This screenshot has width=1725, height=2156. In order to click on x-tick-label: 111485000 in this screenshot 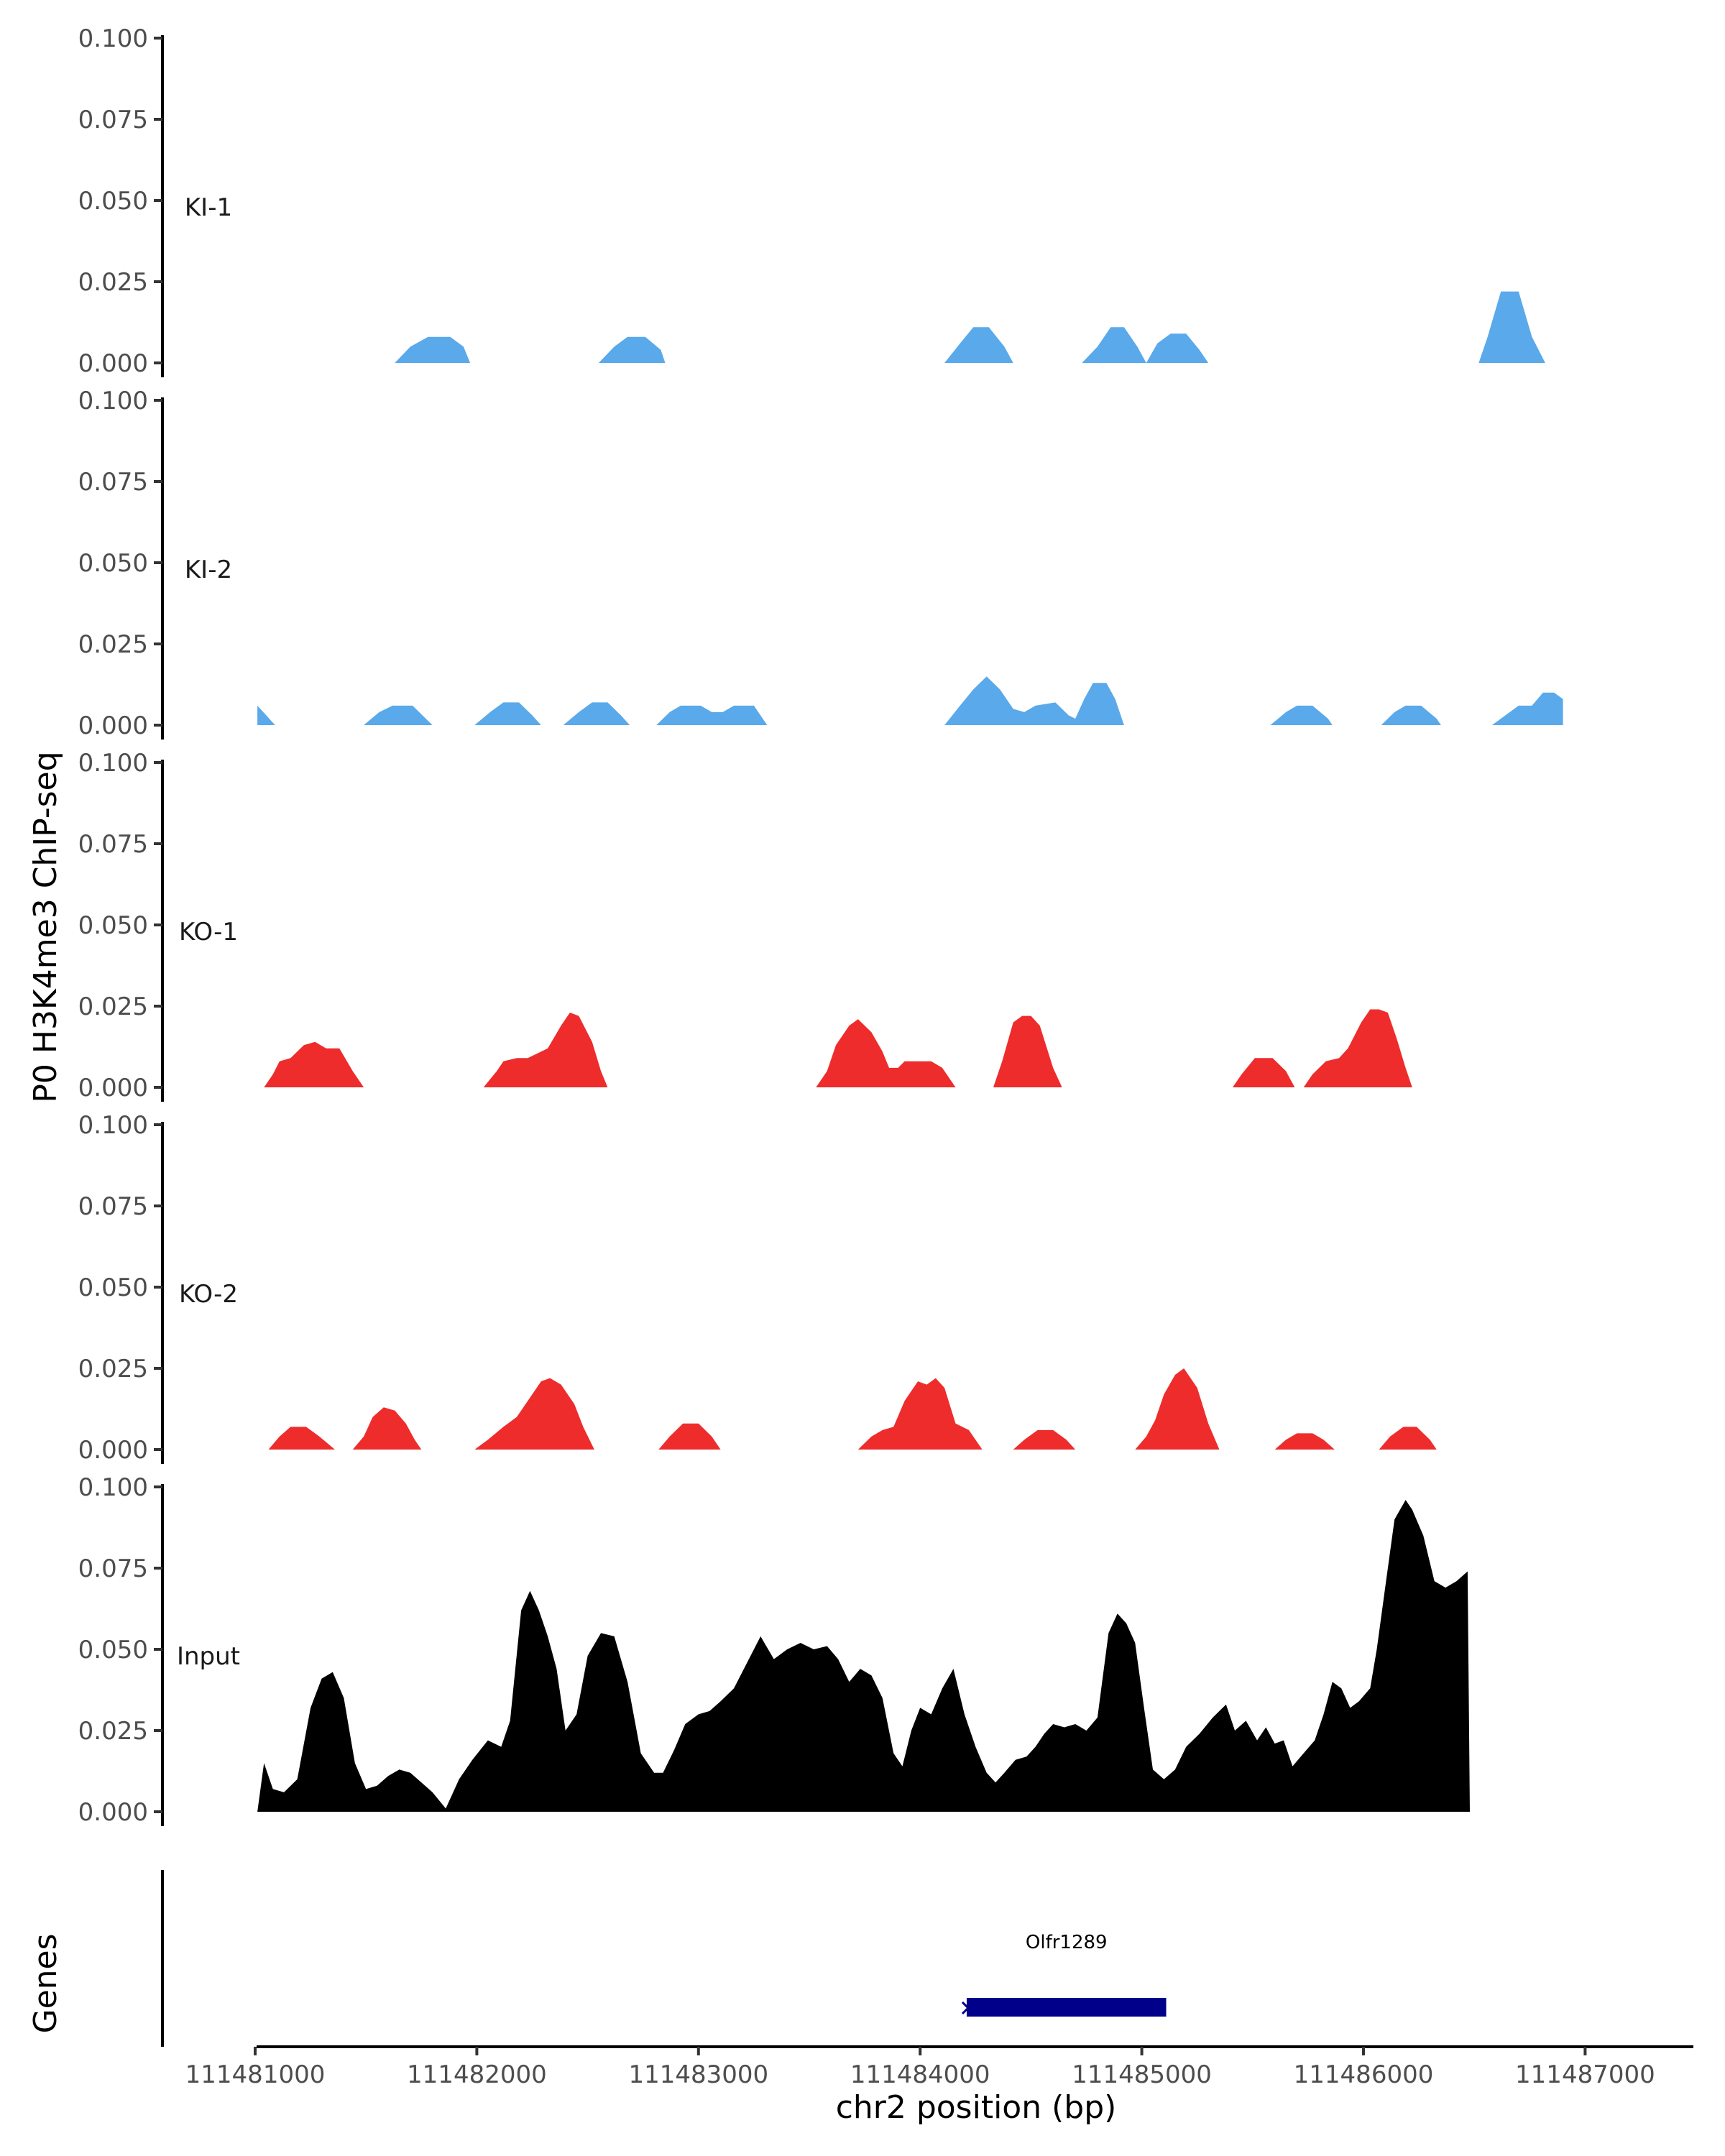, I will do `click(1142, 2074)`.